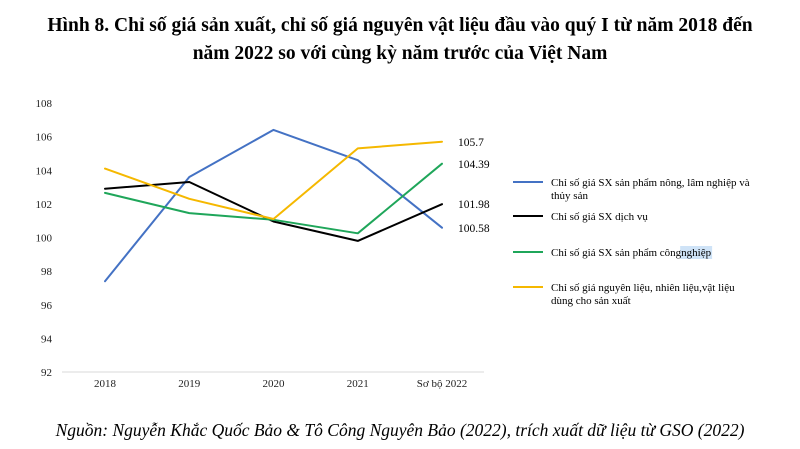 The height and width of the screenshot is (449, 800). What do you see at coordinates (44, 138) in the screenshot?
I see `y-tick-label: 106` at bounding box center [44, 138].